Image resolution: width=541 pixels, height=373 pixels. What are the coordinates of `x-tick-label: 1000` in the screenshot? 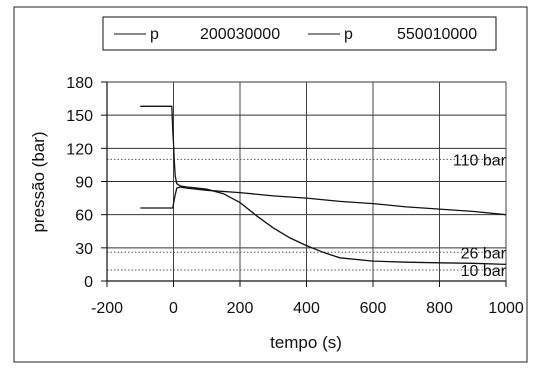 It's located at (506, 308).